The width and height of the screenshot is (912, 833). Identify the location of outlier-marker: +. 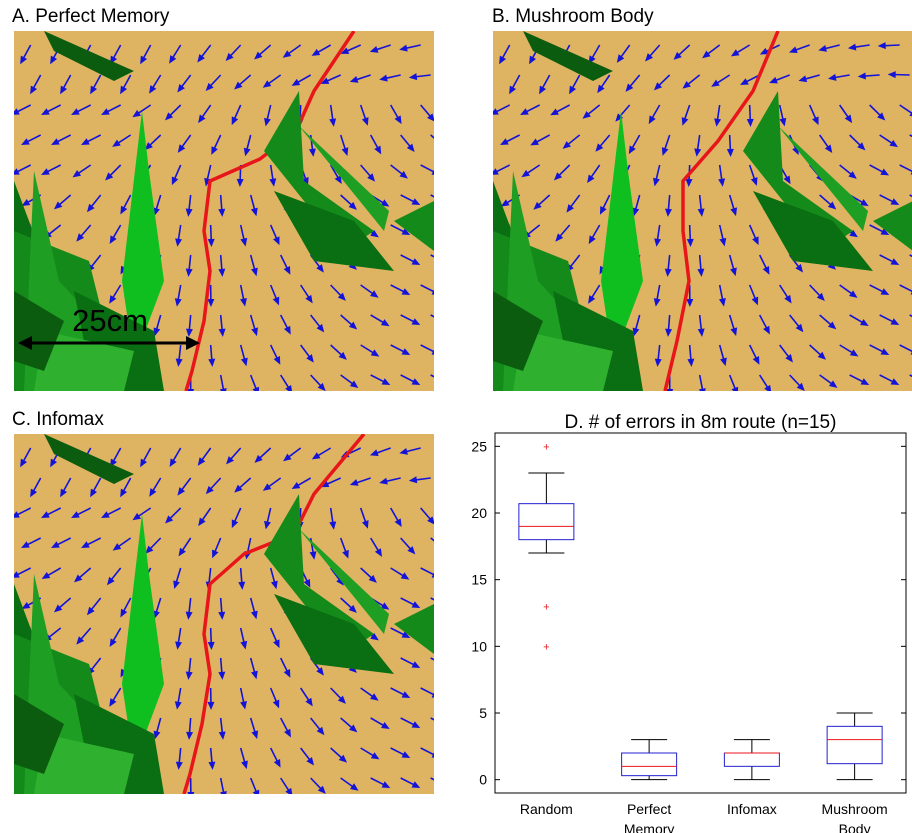
(546, 607).